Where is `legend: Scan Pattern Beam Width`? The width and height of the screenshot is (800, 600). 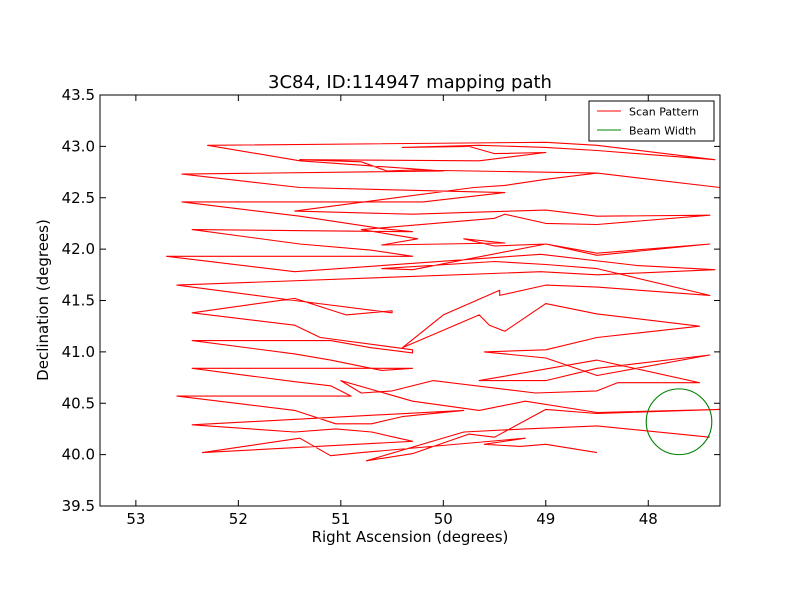 legend: Scan Pattern Beam Width is located at coordinates (651, 121).